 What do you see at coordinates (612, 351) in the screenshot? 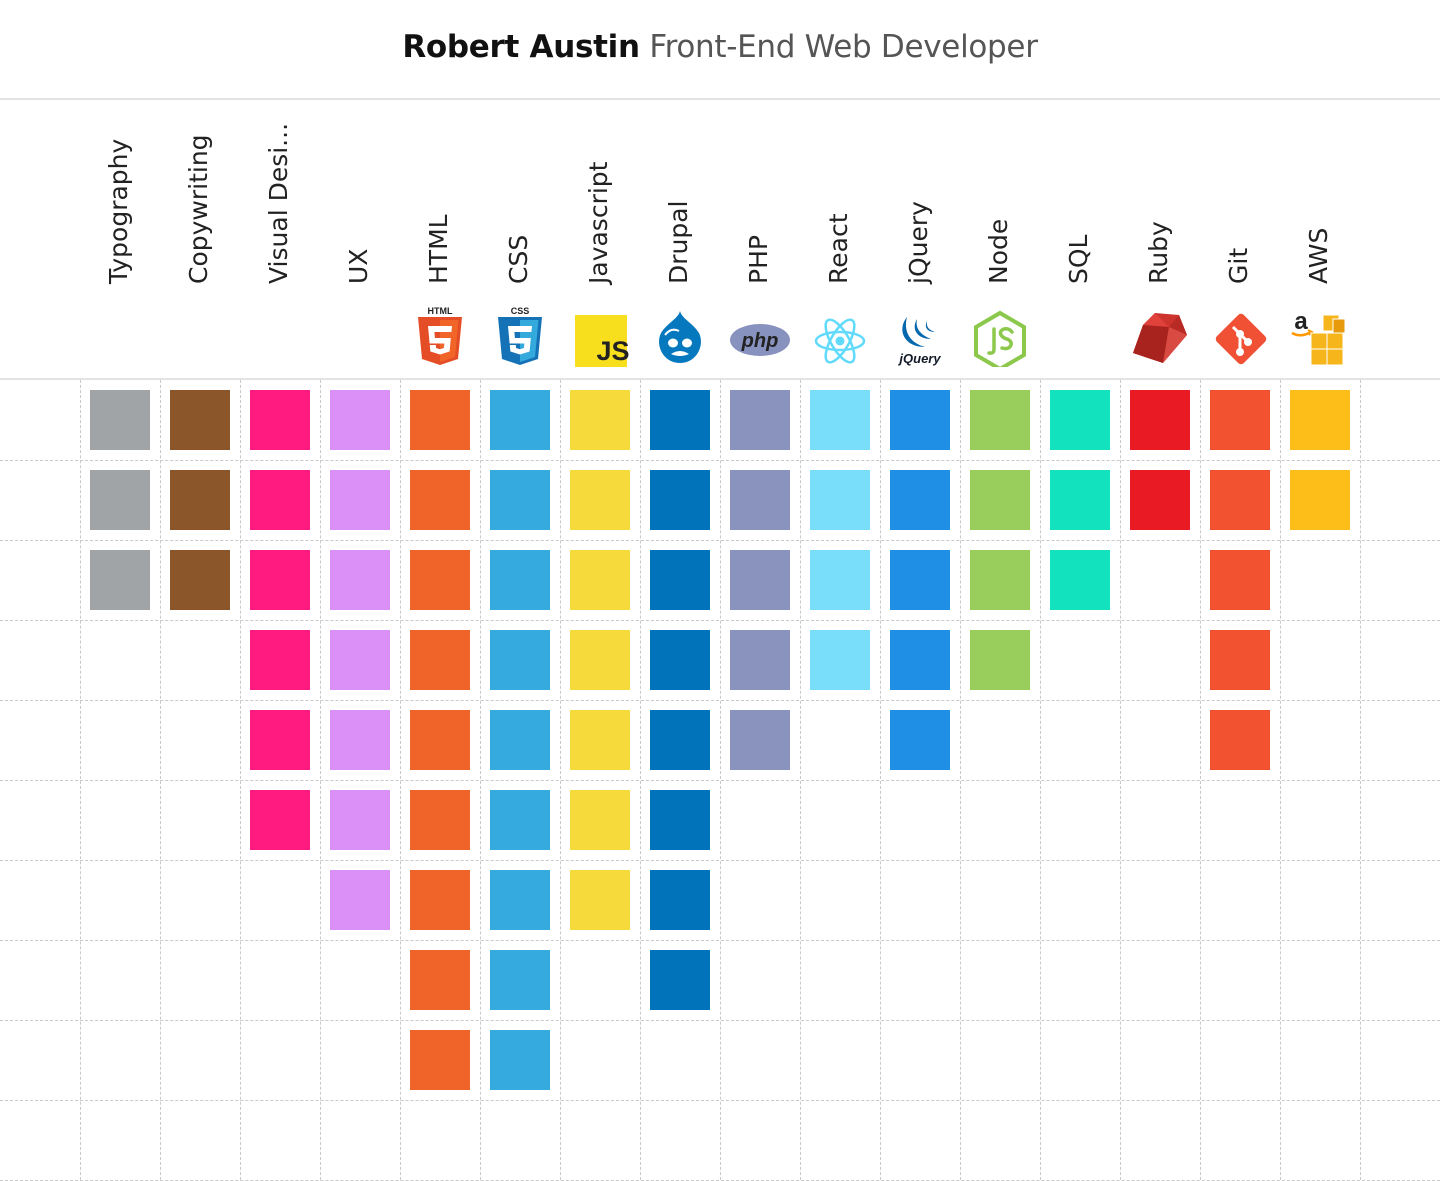
I see `svg-text: JS` at bounding box center [612, 351].